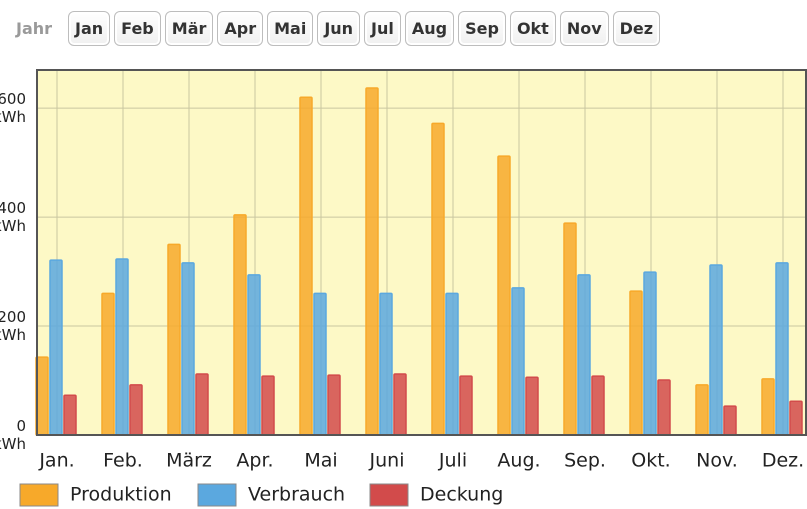 This screenshot has height=509, width=807. Describe the element at coordinates (584, 28) in the screenshot. I see `month-button: Nov` at that location.